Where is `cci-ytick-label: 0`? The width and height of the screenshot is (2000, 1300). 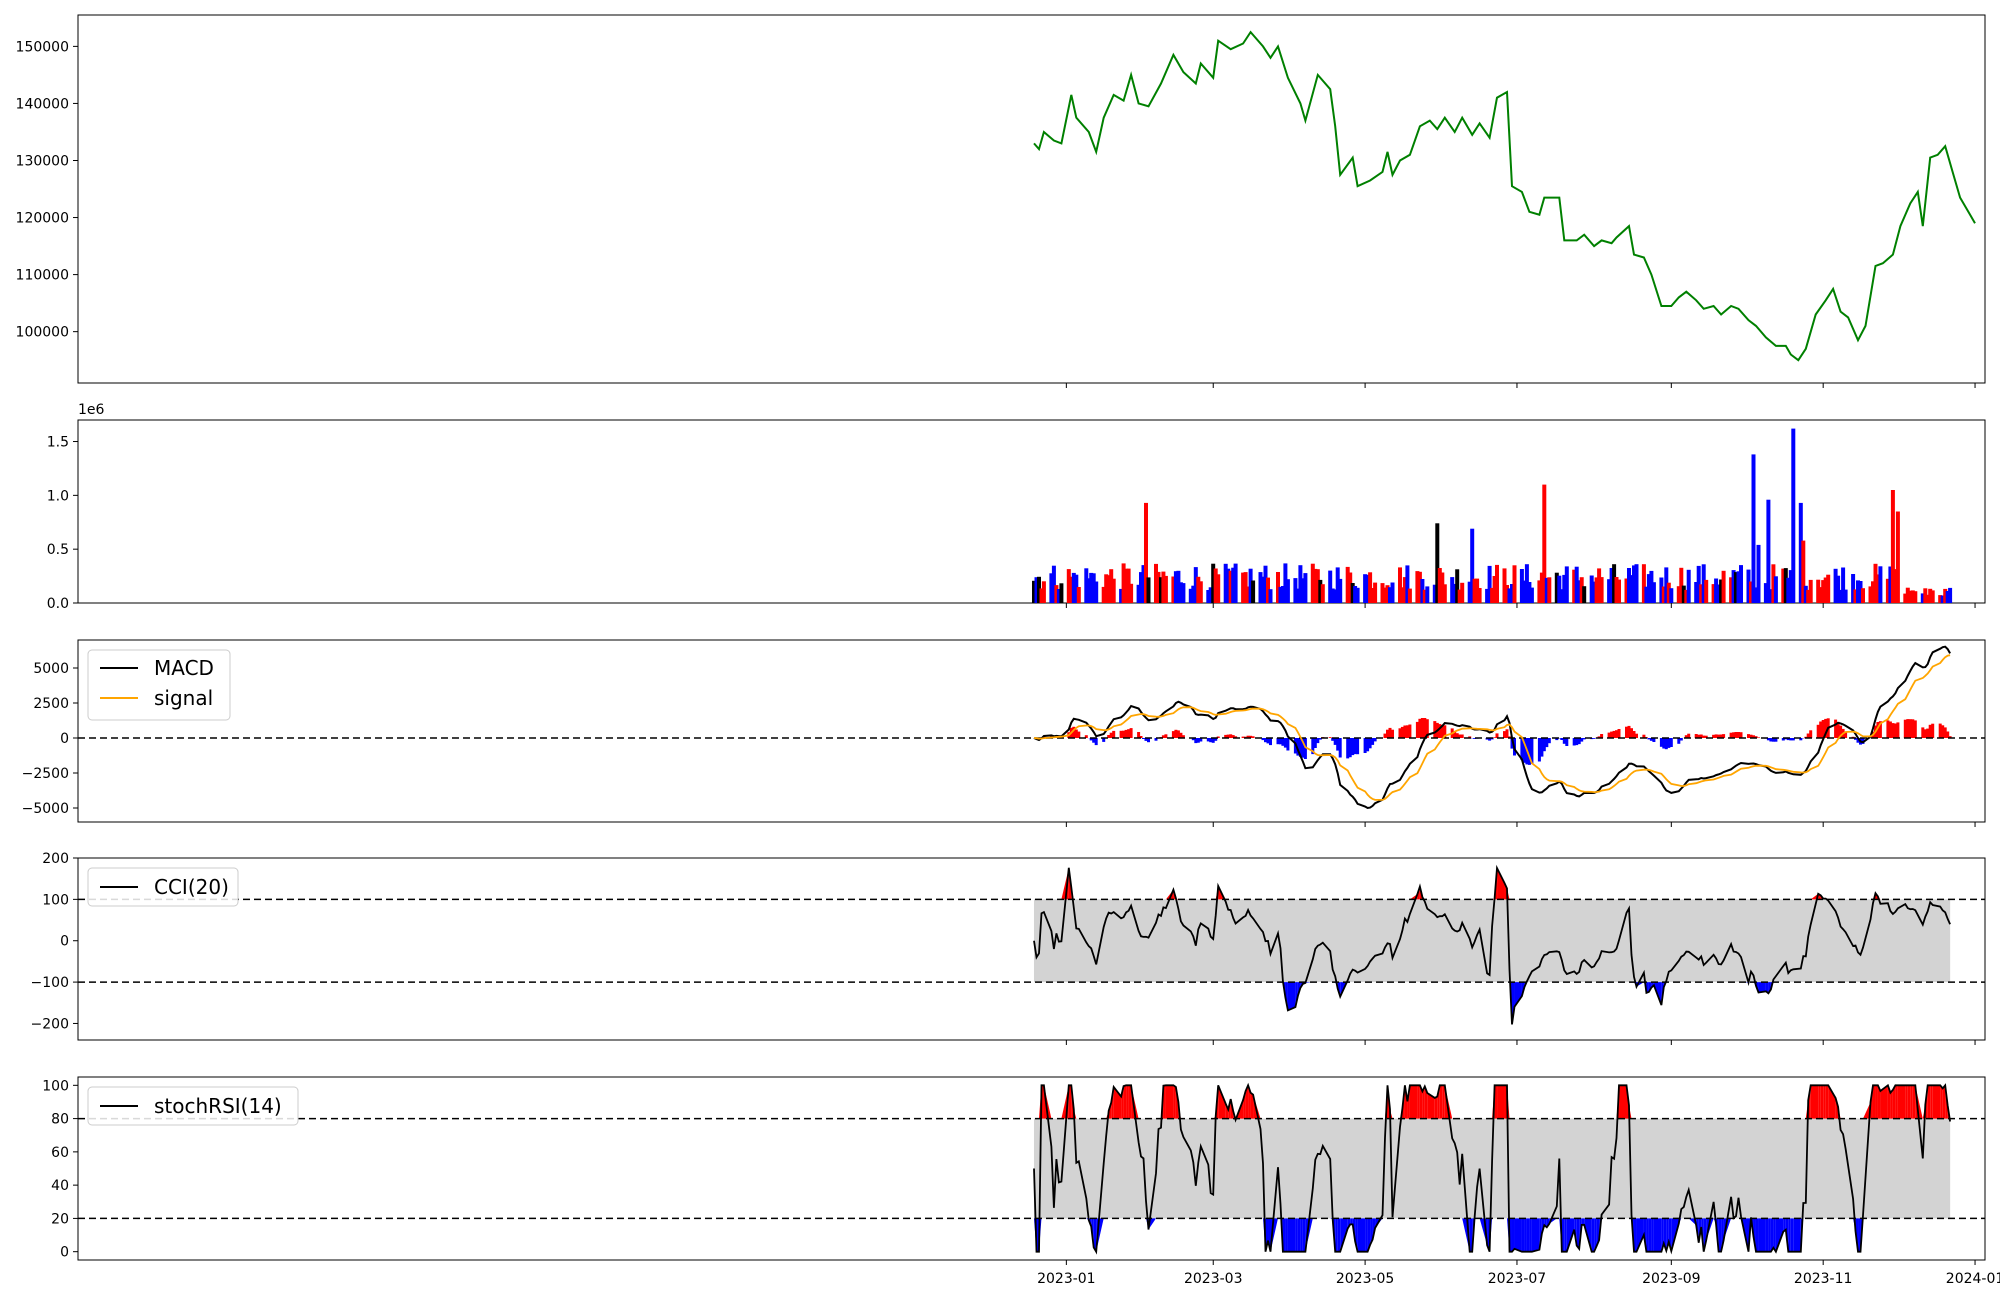 cci-ytick-label: 0 is located at coordinates (64, 942).